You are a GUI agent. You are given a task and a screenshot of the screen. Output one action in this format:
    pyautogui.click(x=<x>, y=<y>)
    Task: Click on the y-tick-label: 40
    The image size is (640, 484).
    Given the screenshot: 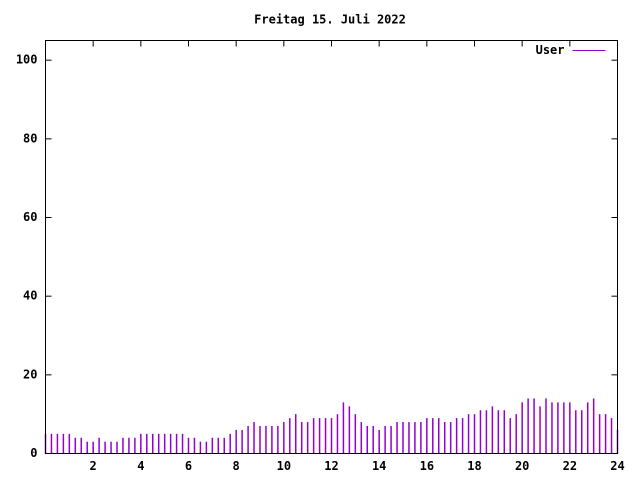 What is the action you would take?
    pyautogui.click(x=30, y=296)
    